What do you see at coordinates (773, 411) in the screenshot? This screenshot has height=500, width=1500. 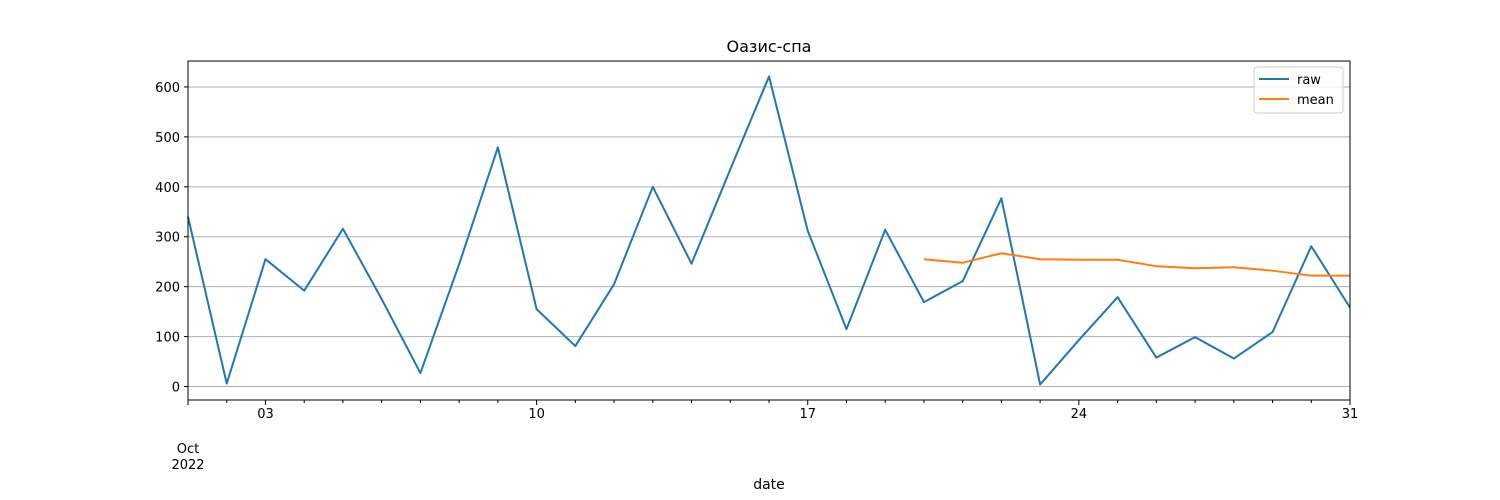 I see `x-axis: 03 10 17 24 31` at bounding box center [773, 411].